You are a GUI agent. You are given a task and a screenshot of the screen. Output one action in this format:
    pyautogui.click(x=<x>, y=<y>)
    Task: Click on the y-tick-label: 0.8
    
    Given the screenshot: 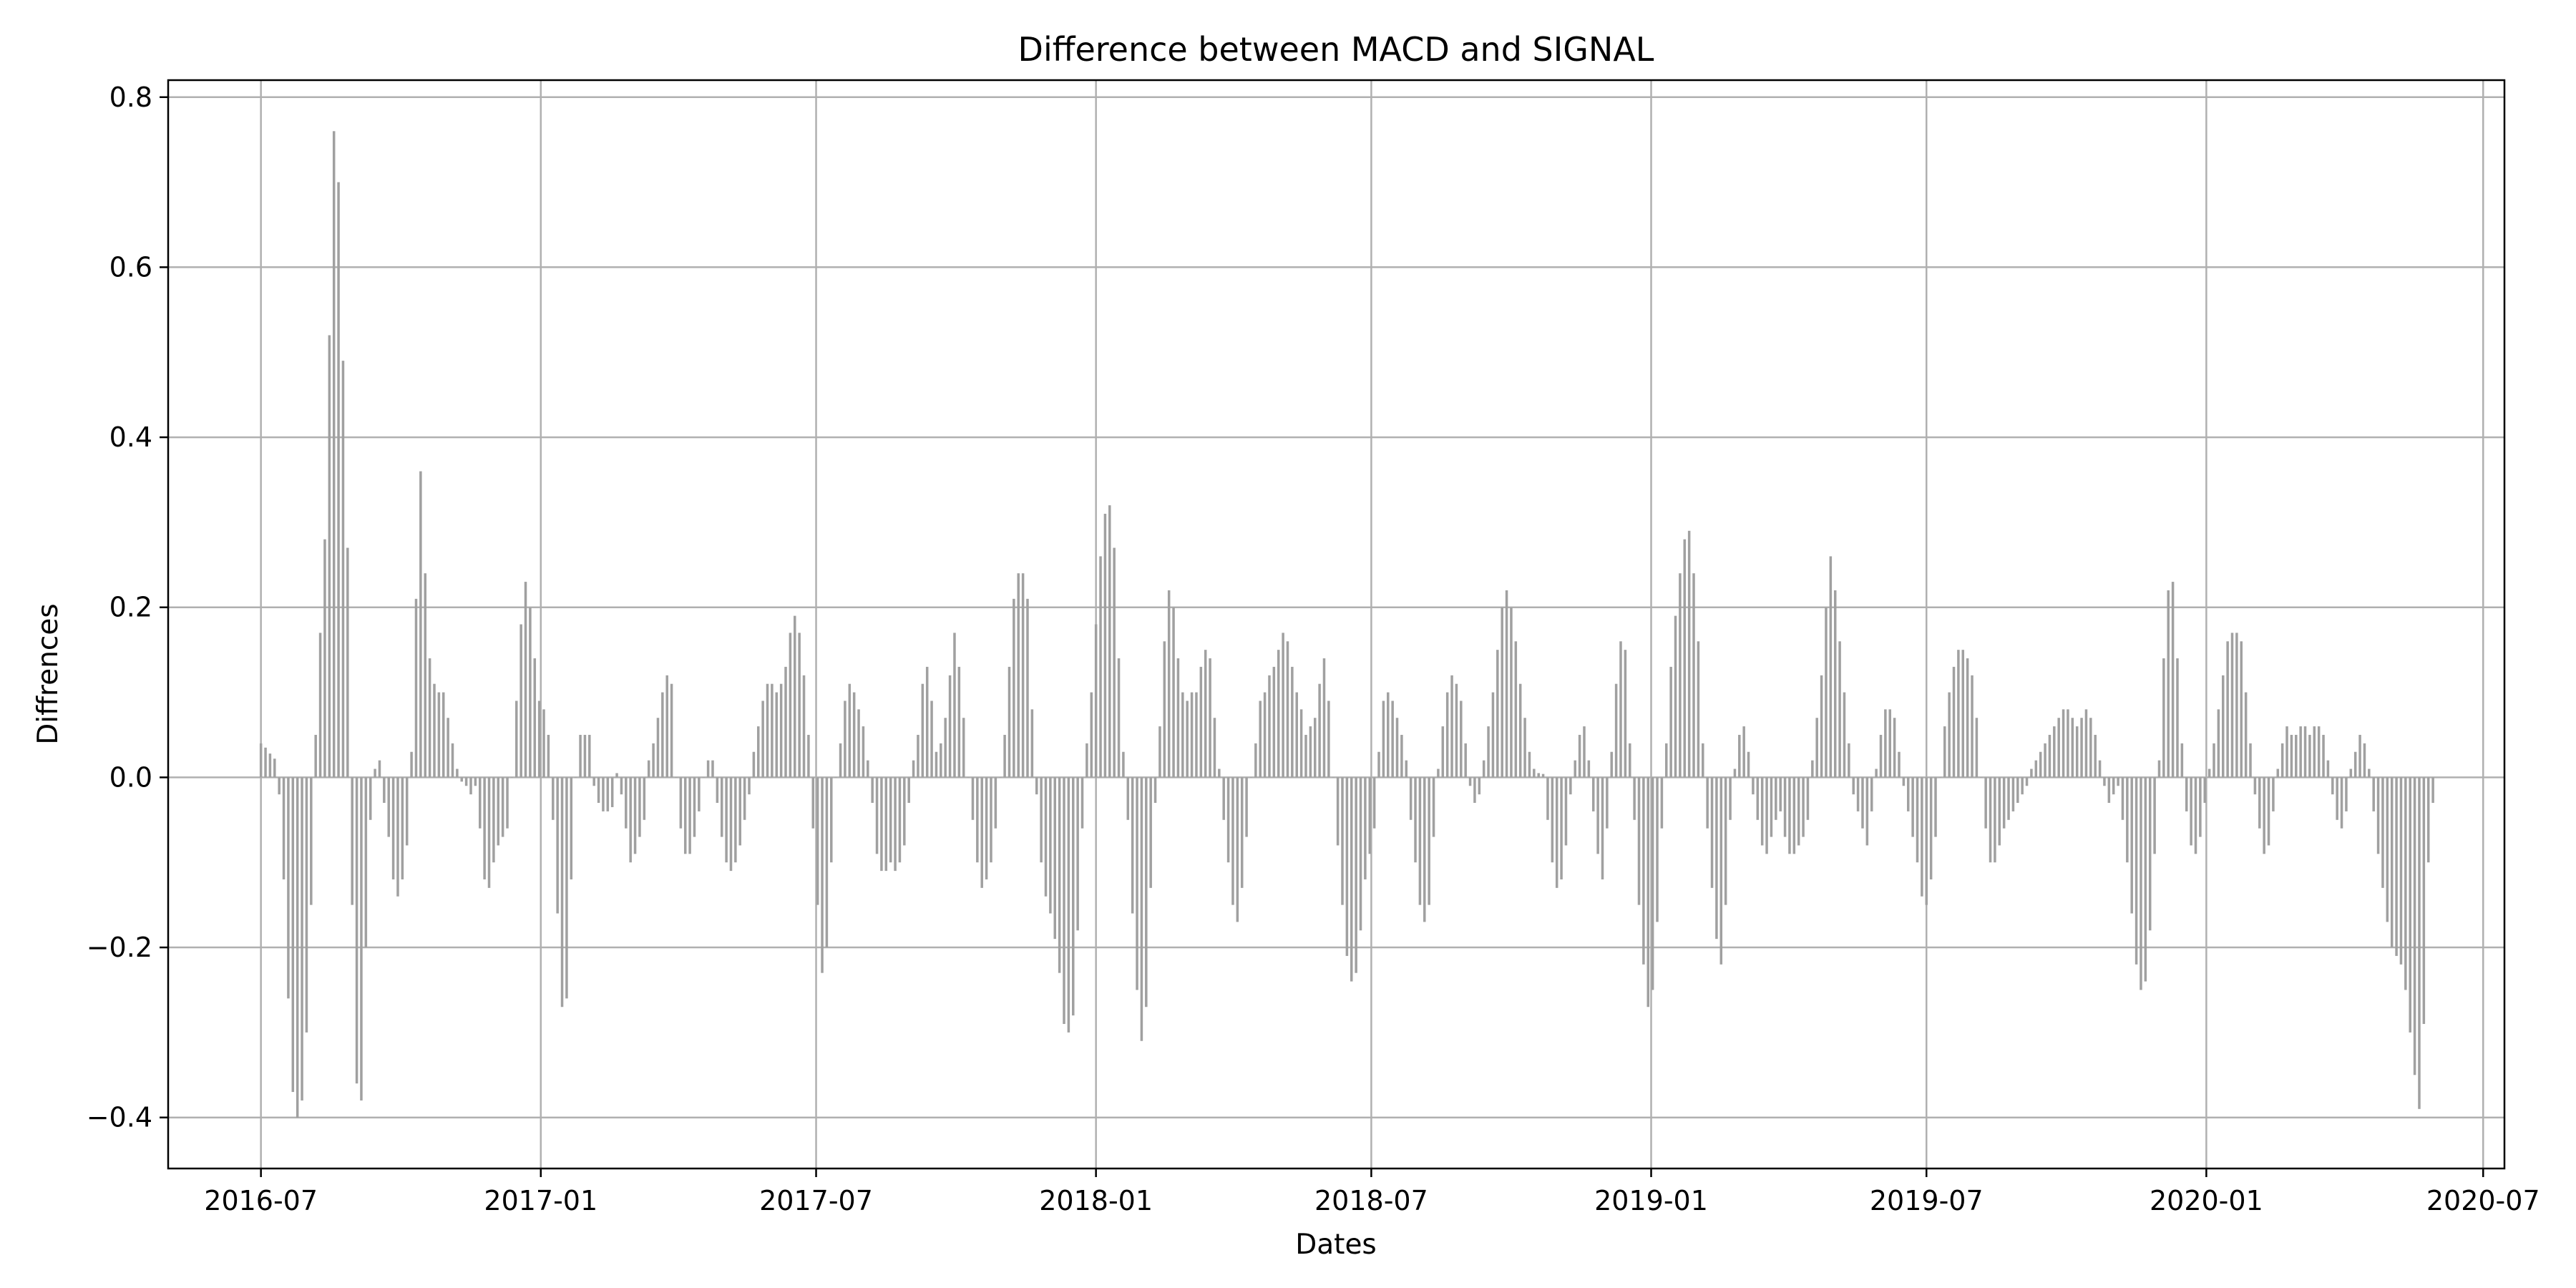 What is the action you would take?
    pyautogui.click(x=130, y=97)
    